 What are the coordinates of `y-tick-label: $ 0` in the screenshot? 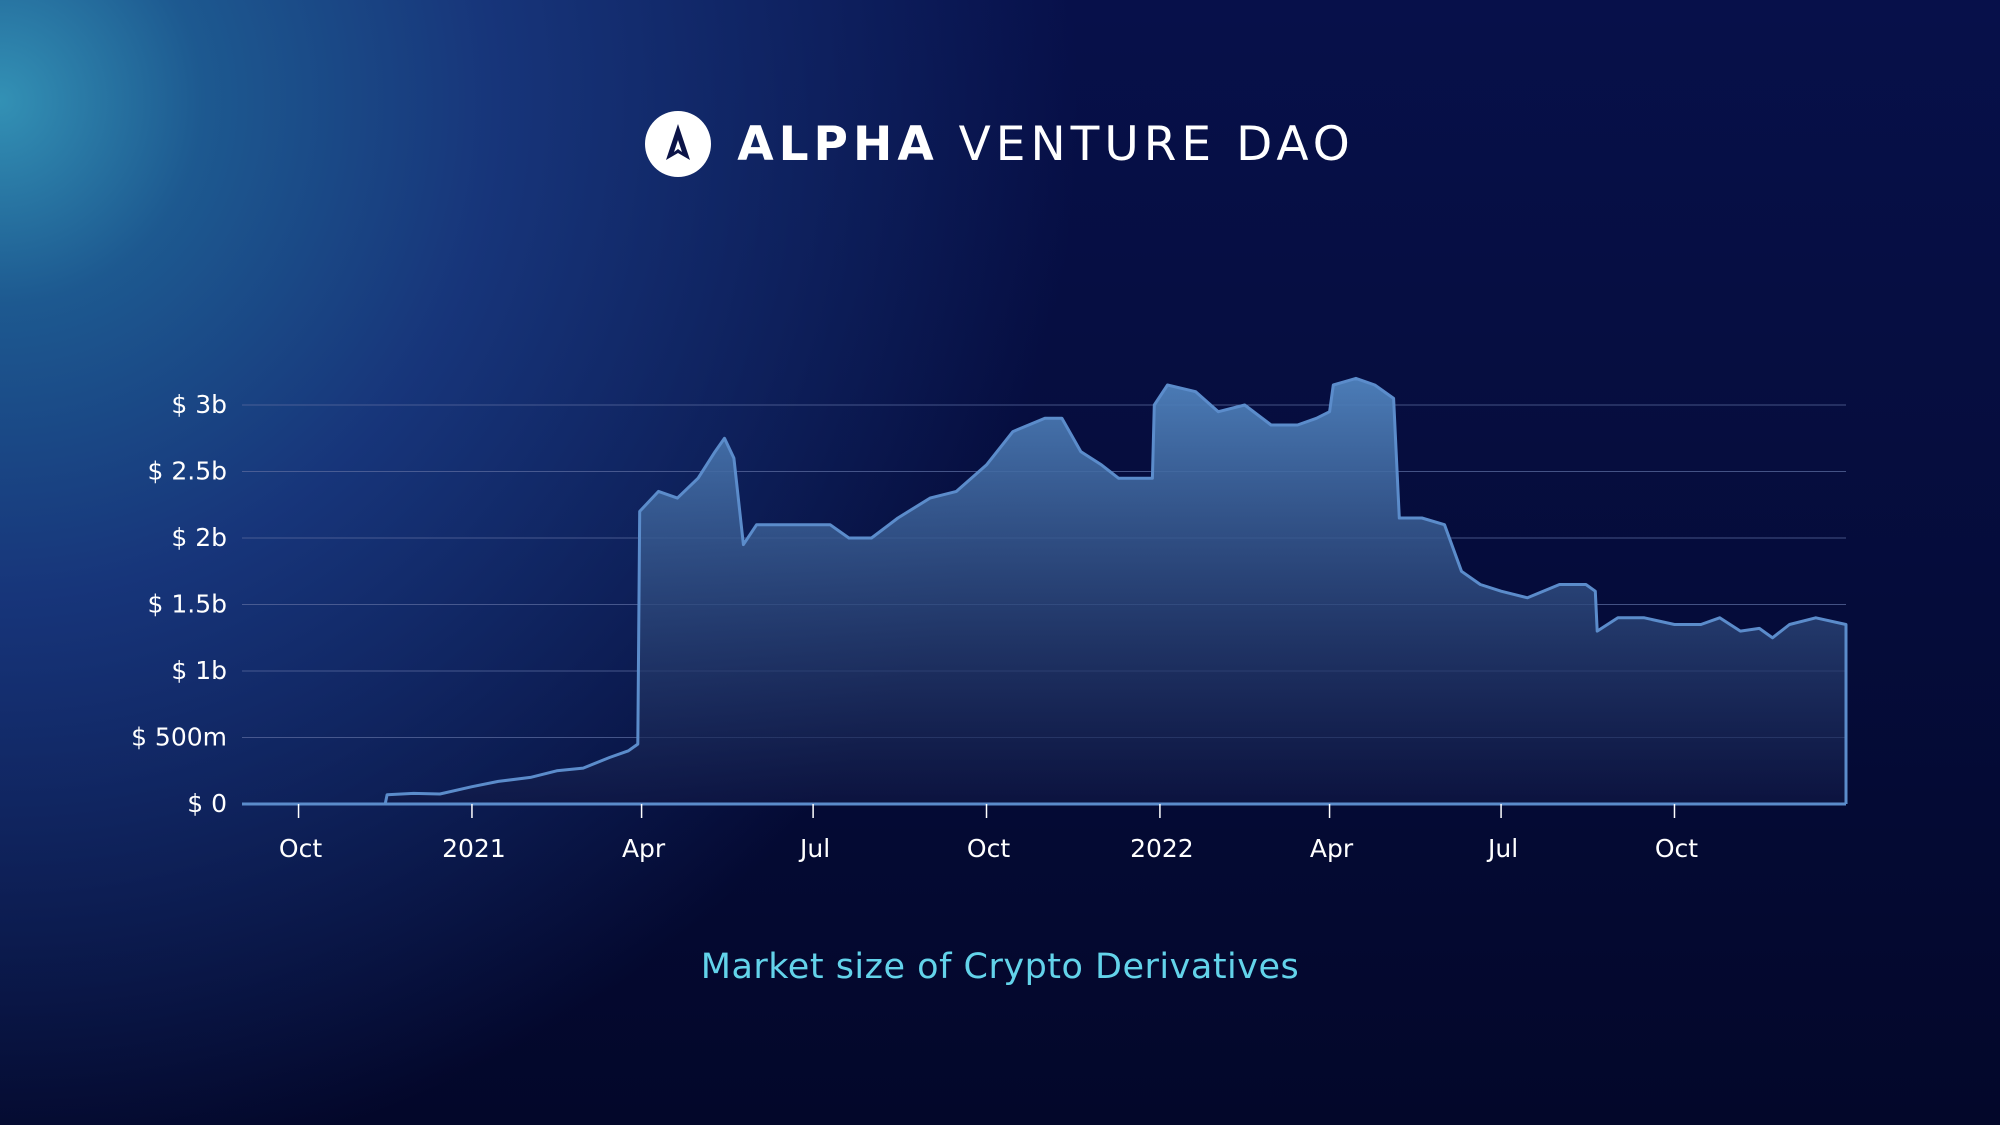 It's located at (207, 803).